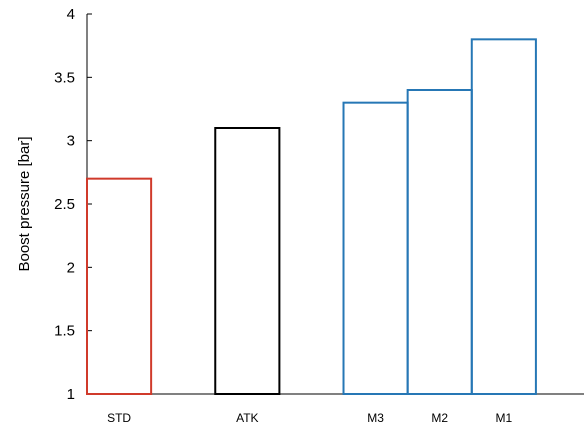  I want to click on x-ticks: STD ATK M3 M2 M1, so click(309, 418).